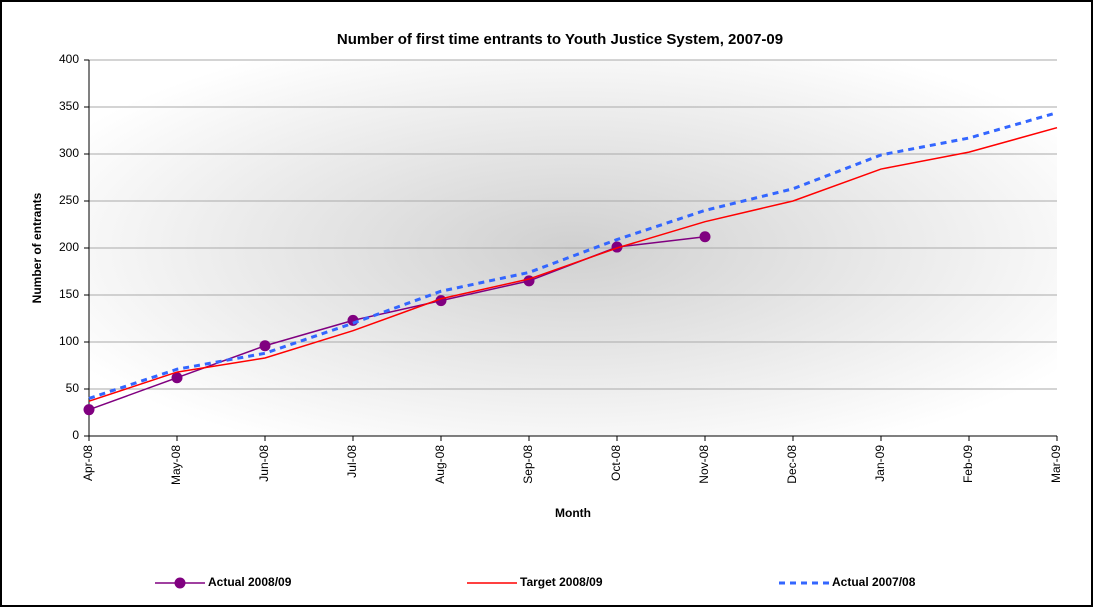  Describe the element at coordinates (573, 513) in the screenshot. I see `x-axis-title: Month` at that location.